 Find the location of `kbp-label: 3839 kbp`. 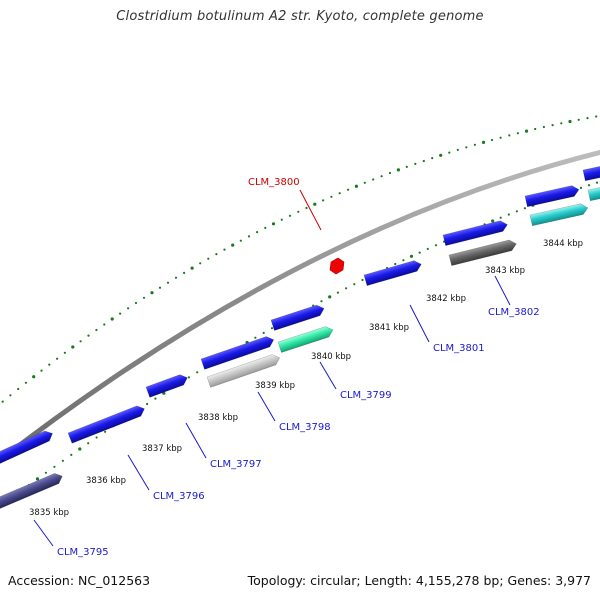

kbp-label: 3839 kbp is located at coordinates (275, 386).